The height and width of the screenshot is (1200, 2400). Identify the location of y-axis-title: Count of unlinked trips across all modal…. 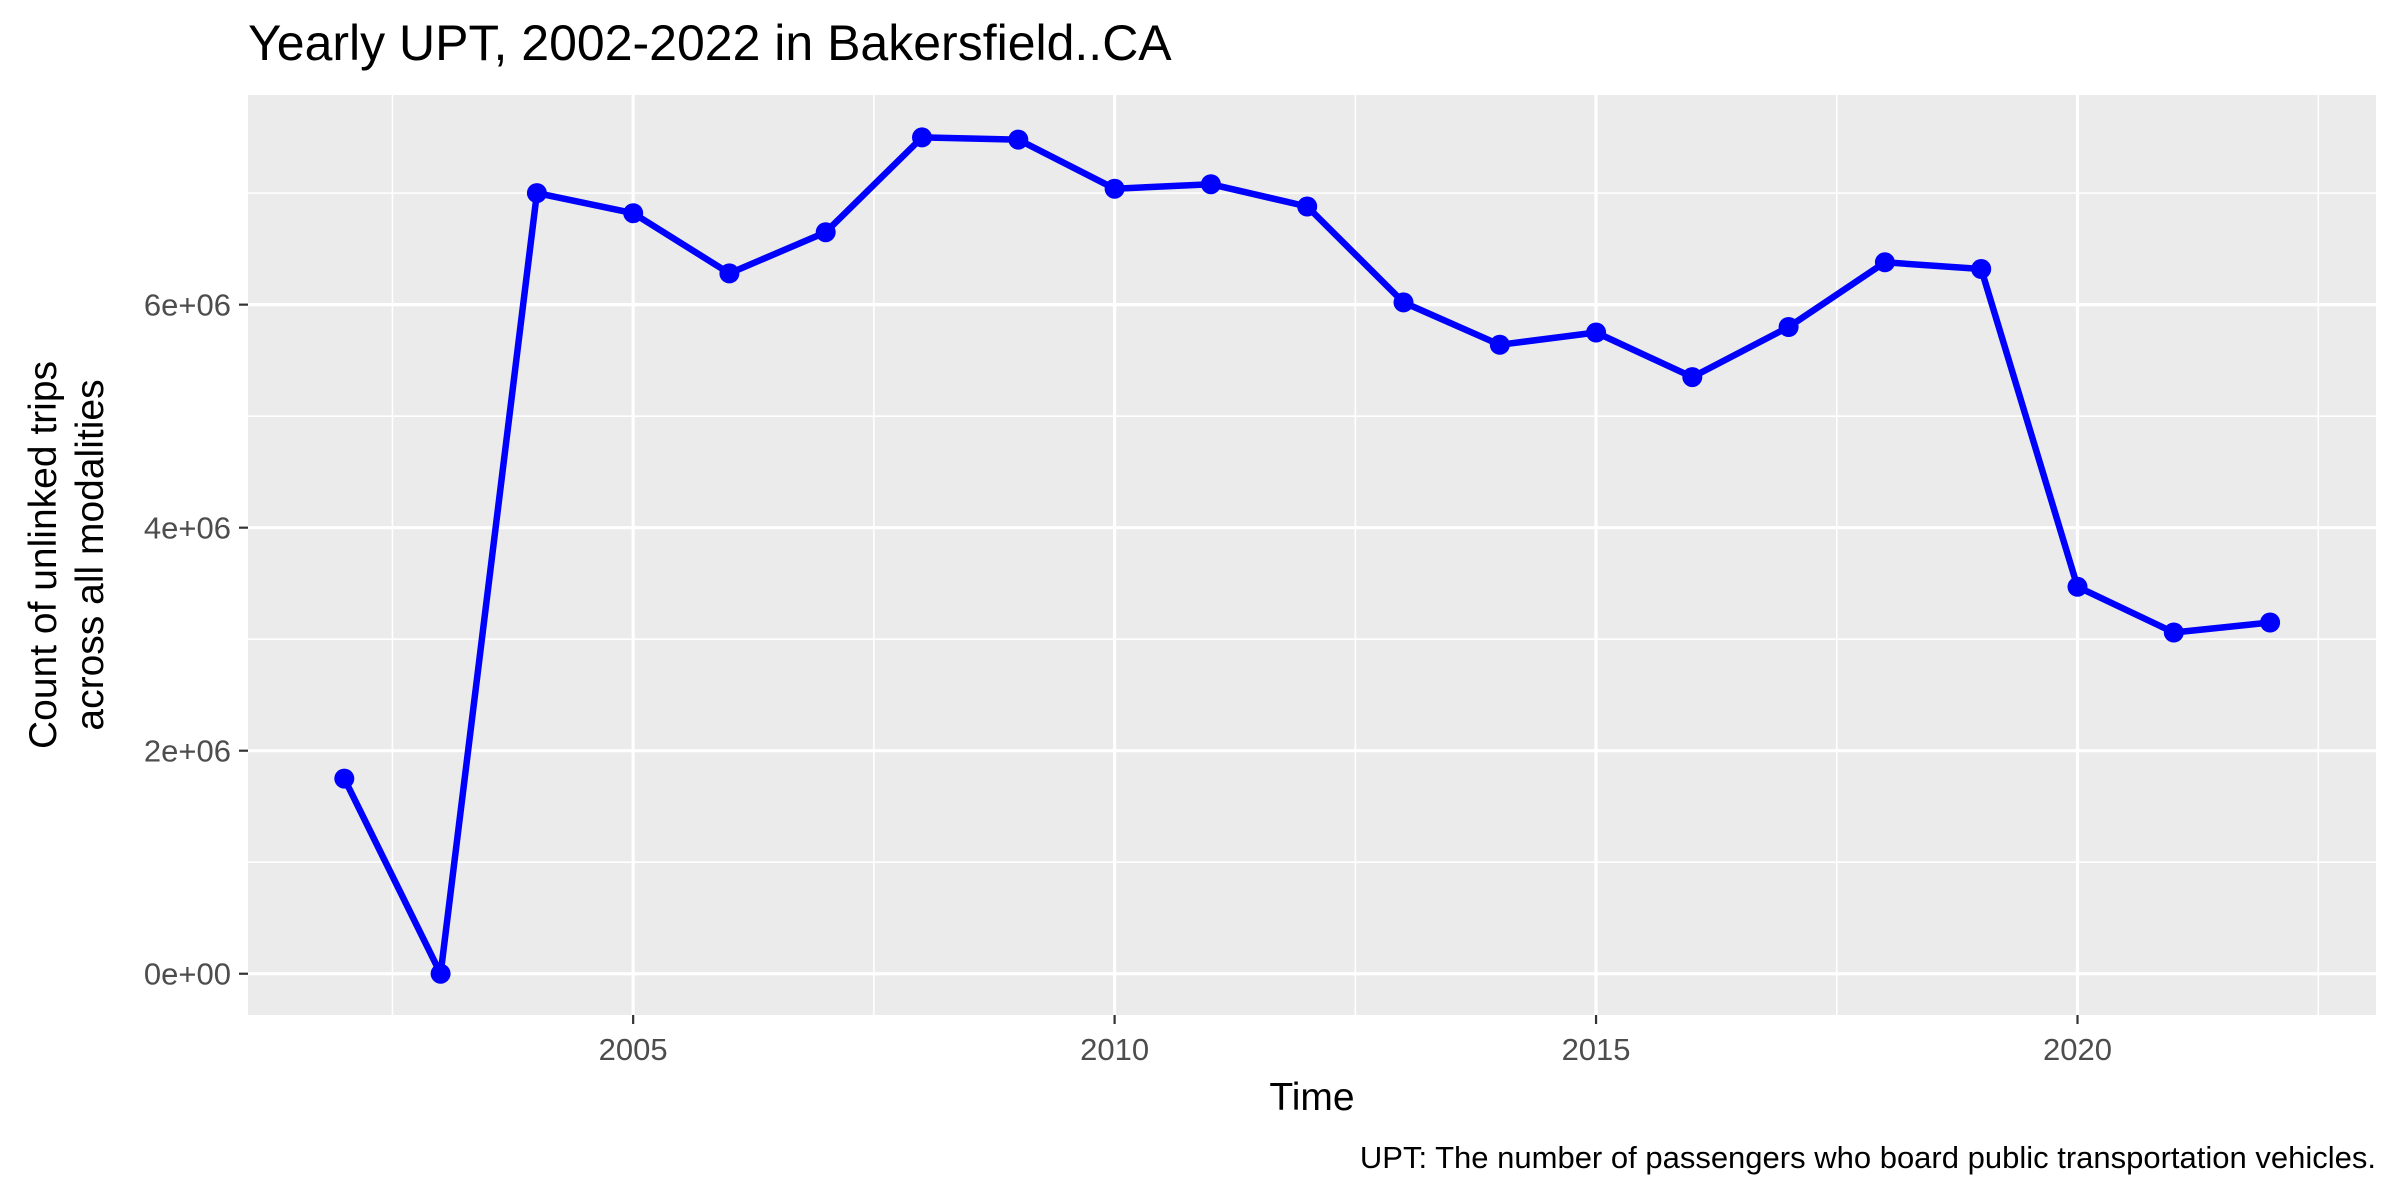
(67, 555).